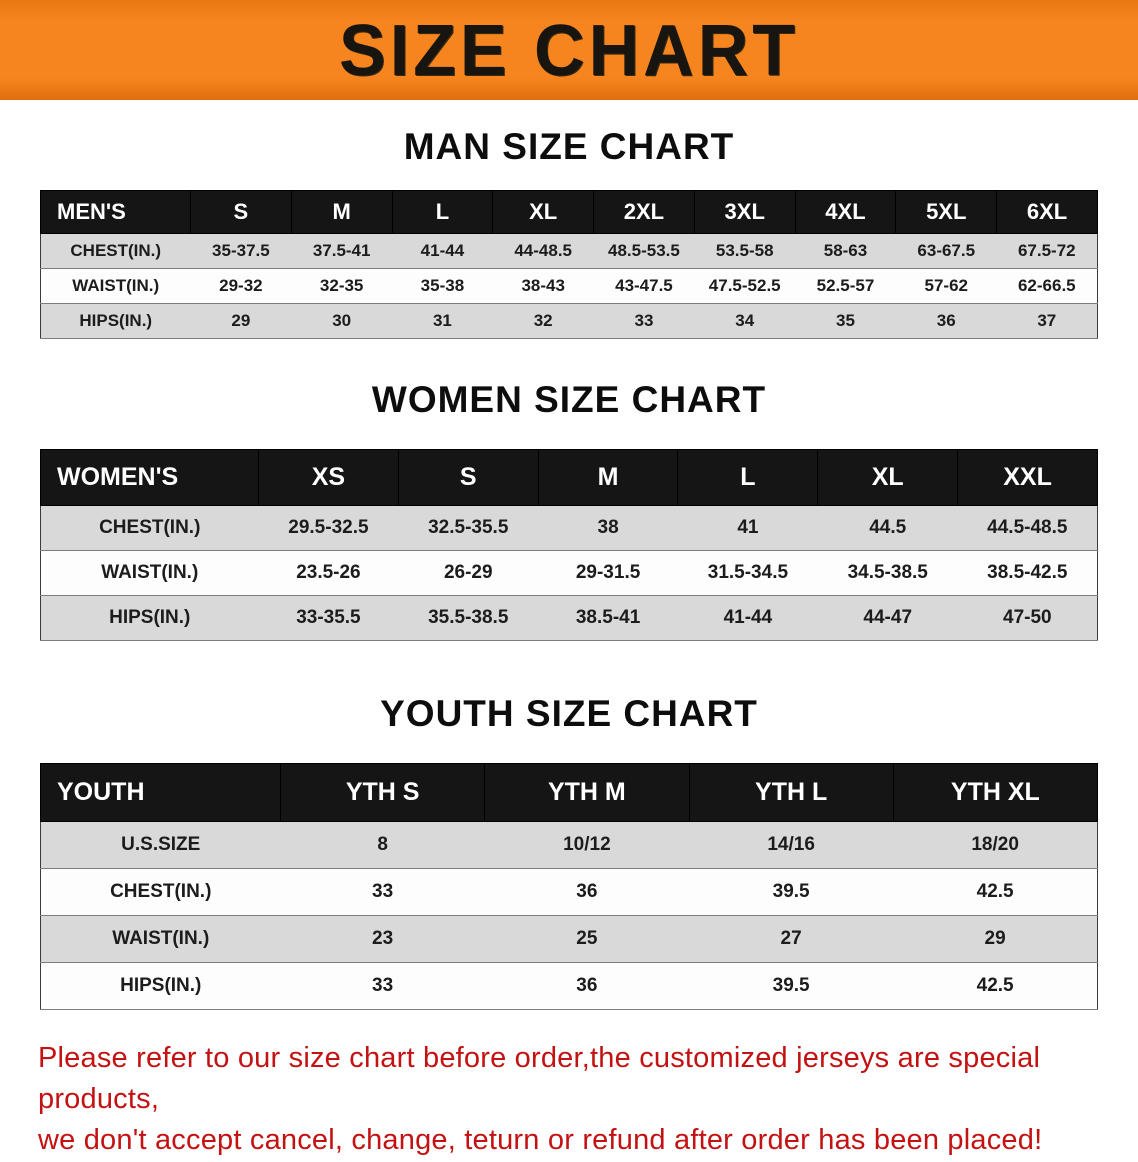 Image resolution: width=1138 pixels, height=1162 pixels. I want to click on measurement-value: 58-63, so click(845, 251).